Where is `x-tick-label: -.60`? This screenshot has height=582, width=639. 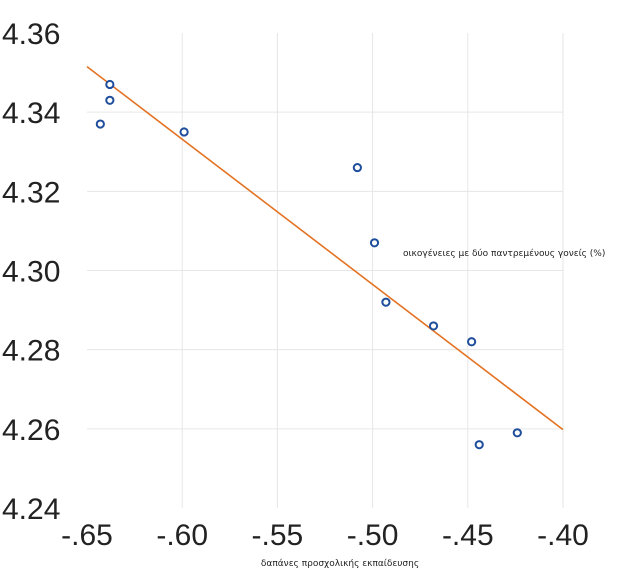 x-tick-label: -.60 is located at coordinates (182, 535).